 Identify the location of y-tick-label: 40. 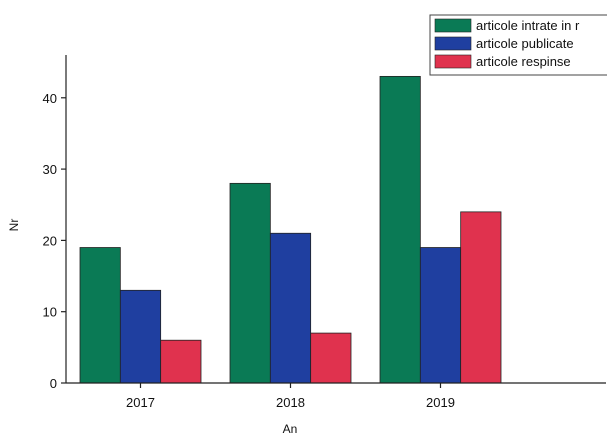
(50, 98).